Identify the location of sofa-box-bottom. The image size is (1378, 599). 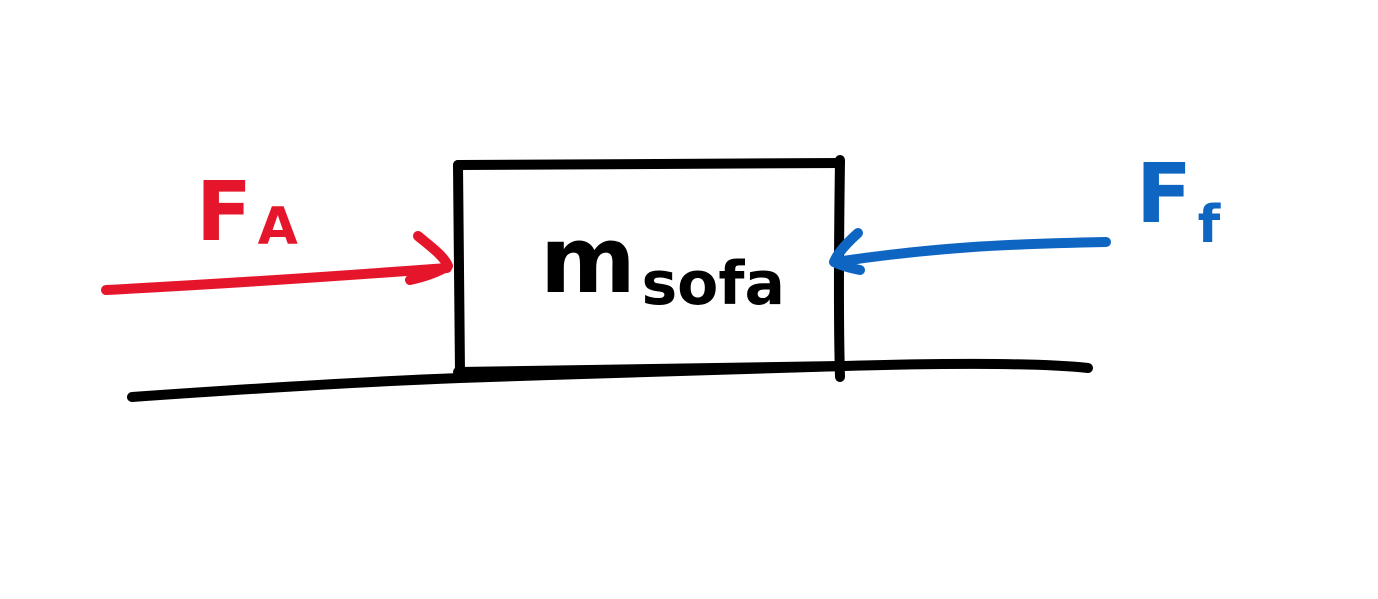
(649, 369).